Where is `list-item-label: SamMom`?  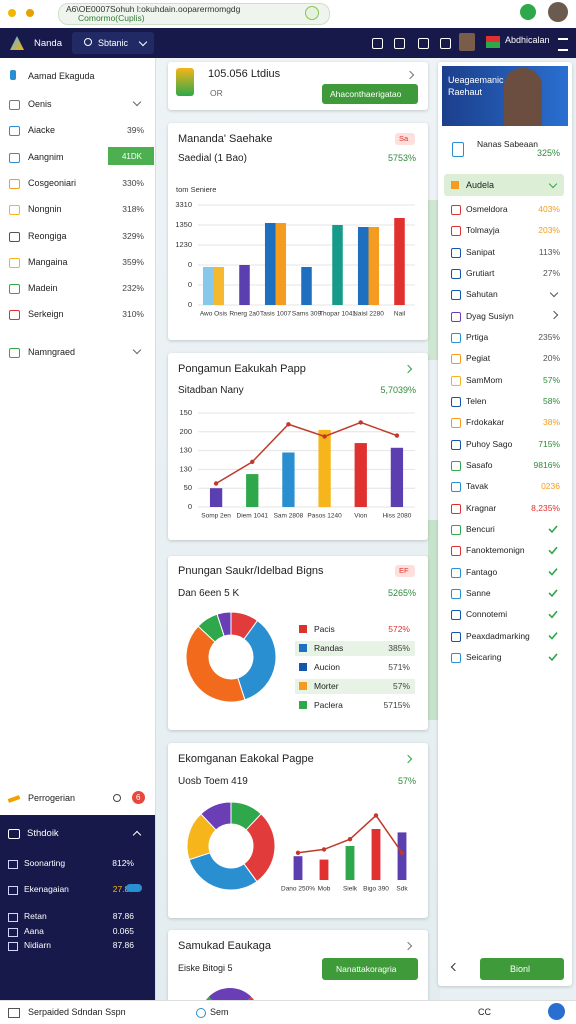 list-item-label: SamMom is located at coordinates (484, 379).